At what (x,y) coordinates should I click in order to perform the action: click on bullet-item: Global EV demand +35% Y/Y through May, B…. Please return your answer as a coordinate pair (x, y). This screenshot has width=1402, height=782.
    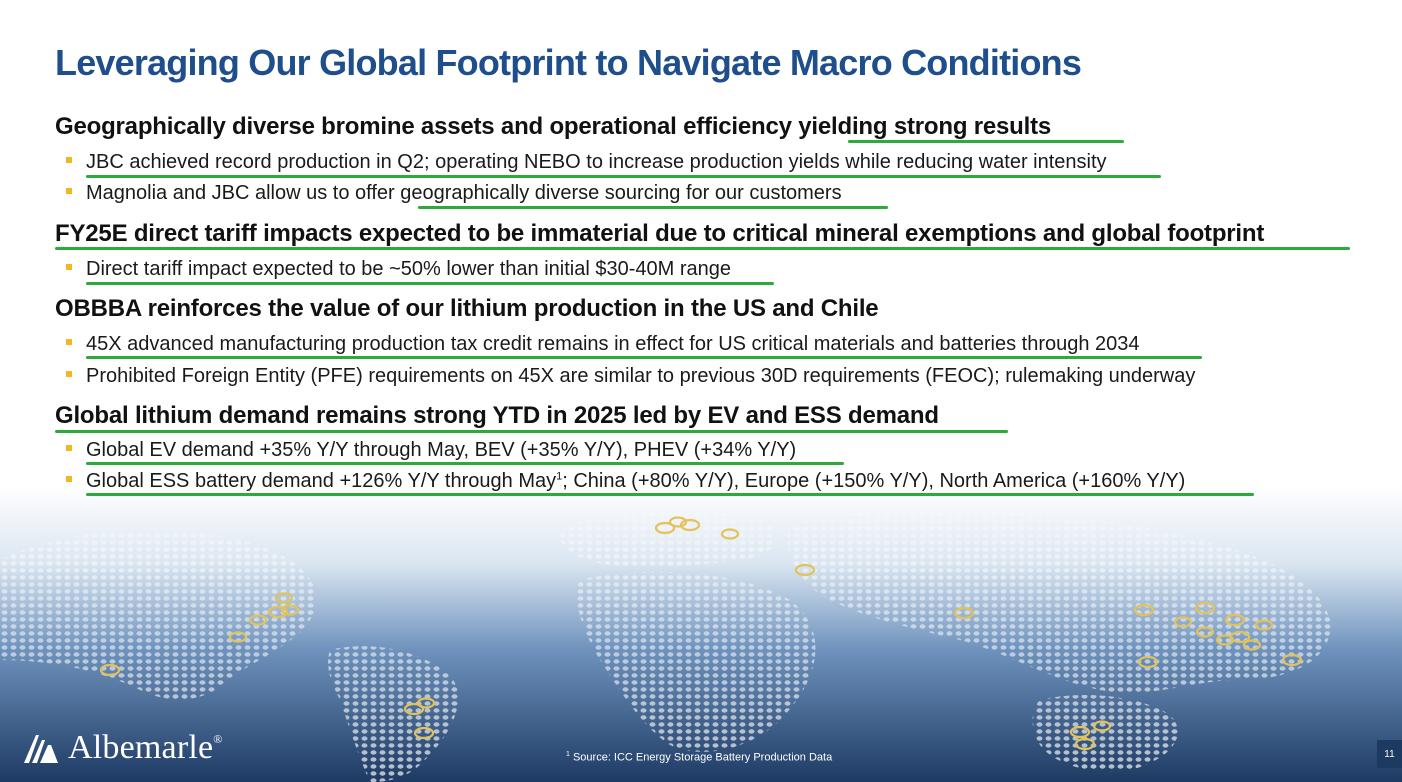
    Looking at the image, I should click on (431, 450).